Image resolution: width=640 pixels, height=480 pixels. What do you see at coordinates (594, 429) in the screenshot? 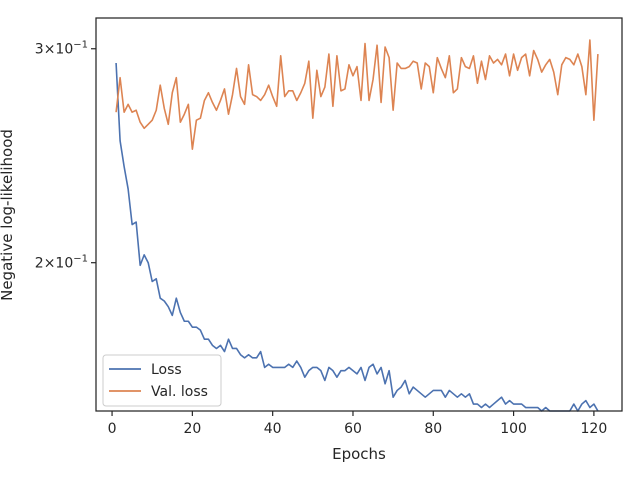
I see `x-tick-label: 120` at bounding box center [594, 429].